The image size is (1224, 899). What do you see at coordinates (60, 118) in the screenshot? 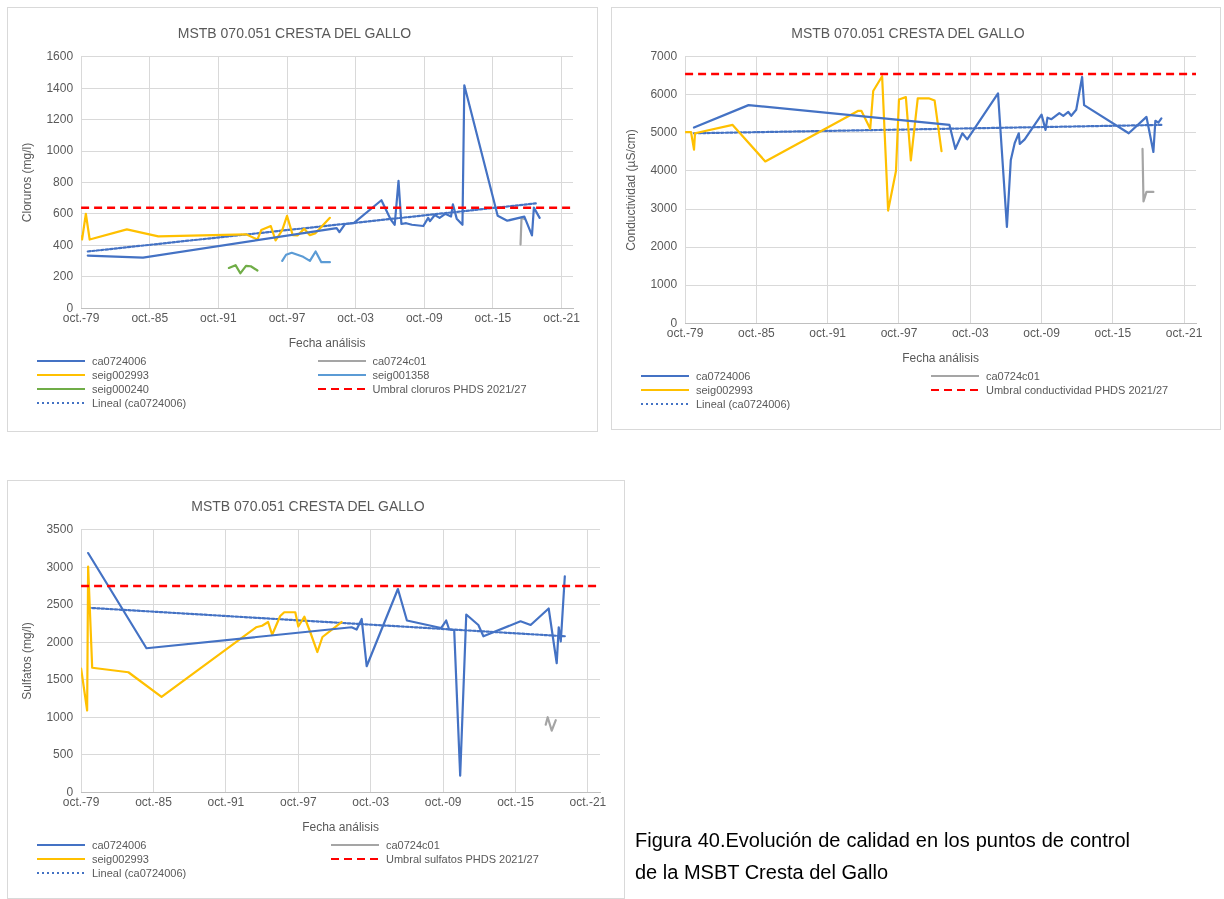
I see `y-tick-label: 1200` at bounding box center [60, 118].